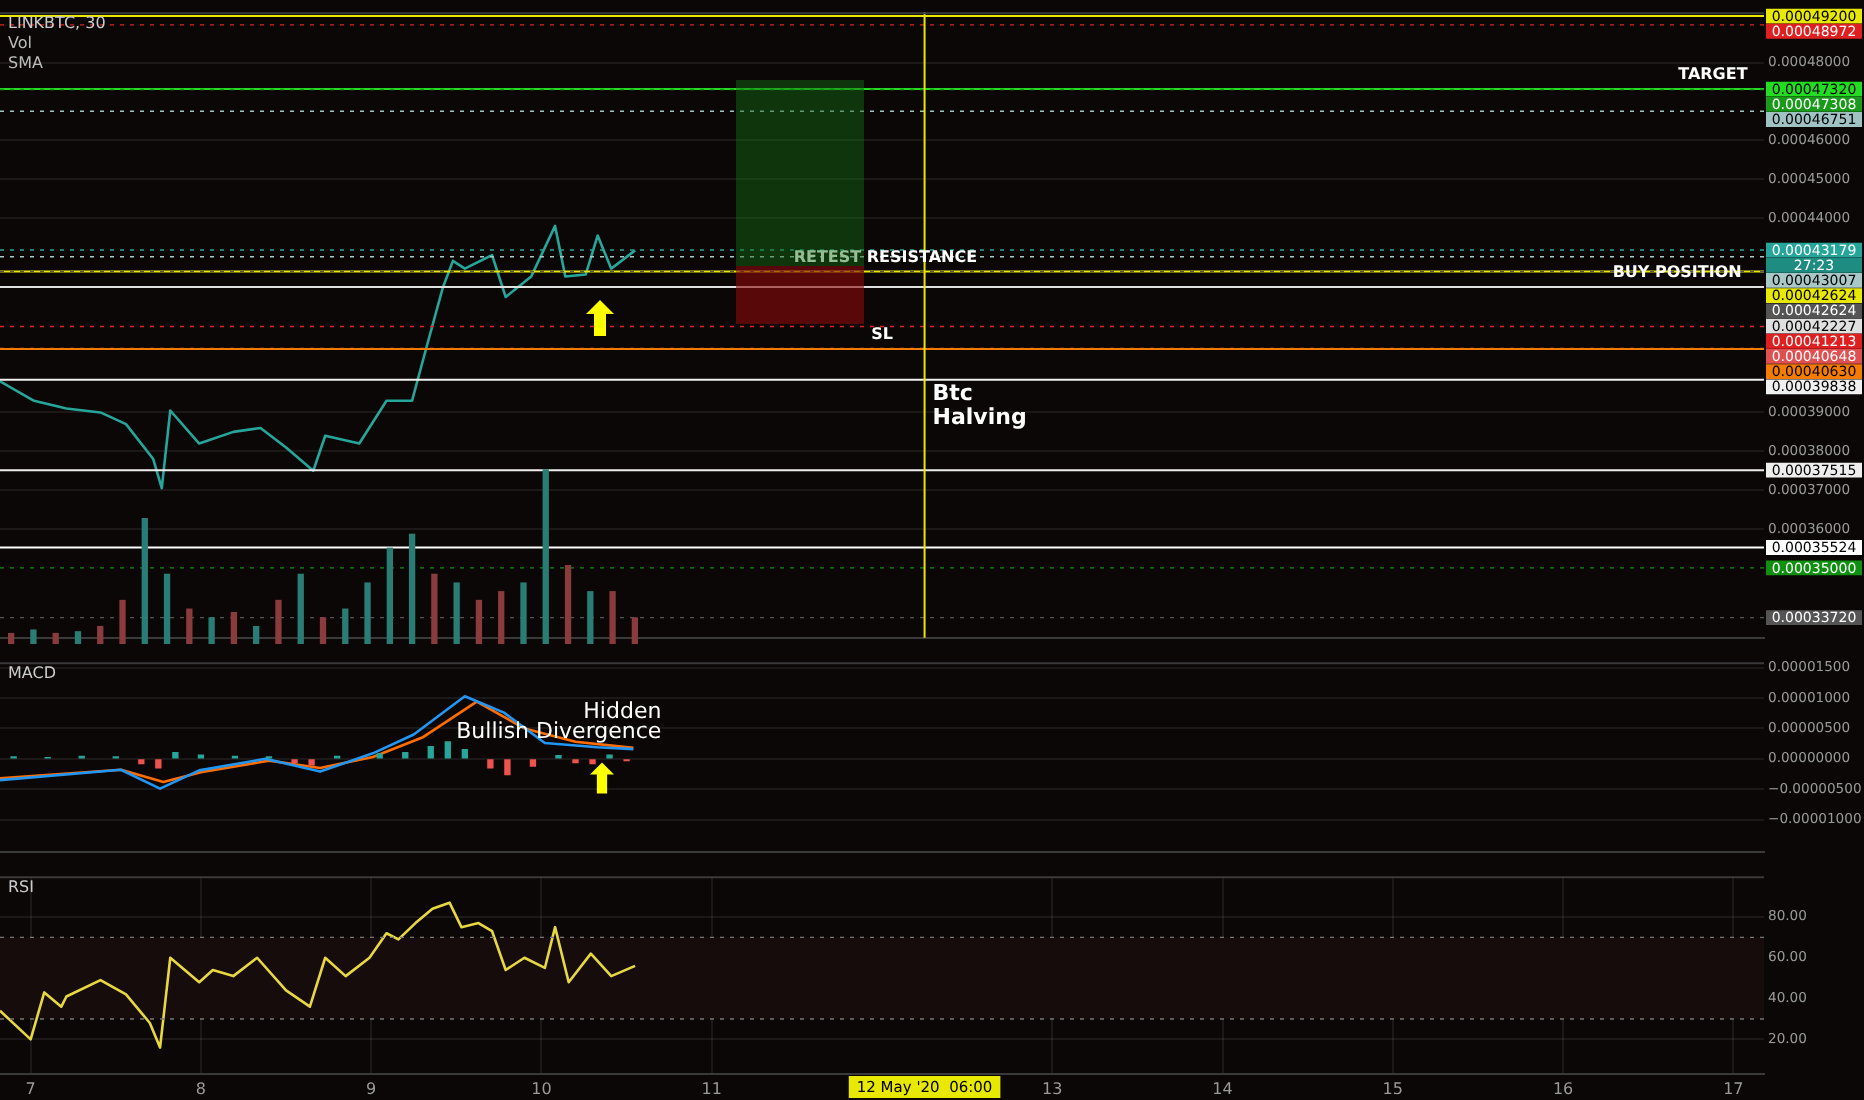  Describe the element at coordinates (1713, 74) in the screenshot. I see `annotation: TARGET` at that location.